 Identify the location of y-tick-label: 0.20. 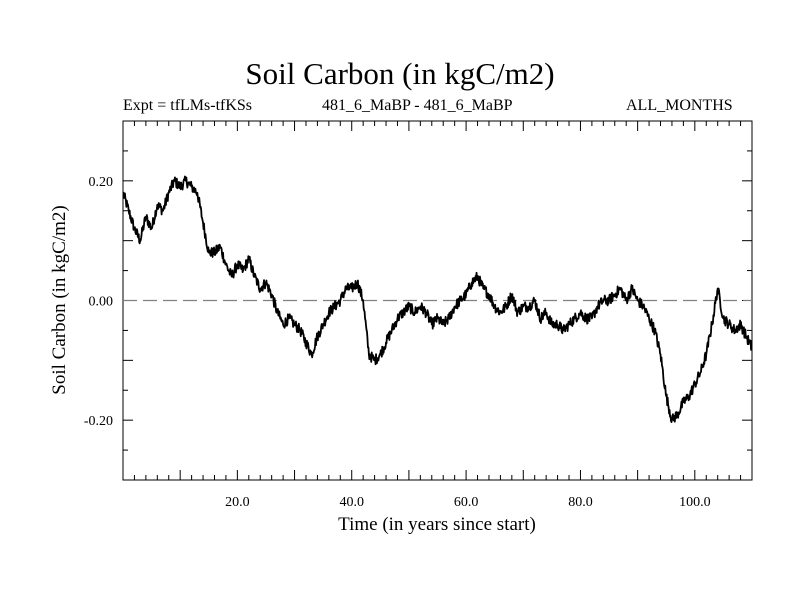
(101, 182).